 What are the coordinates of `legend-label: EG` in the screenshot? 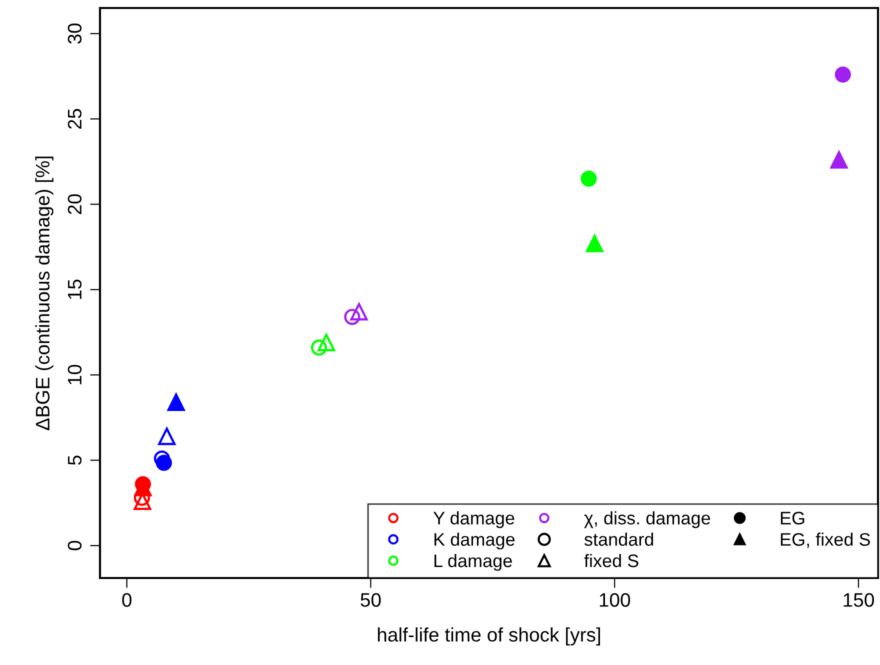 It's located at (792, 518).